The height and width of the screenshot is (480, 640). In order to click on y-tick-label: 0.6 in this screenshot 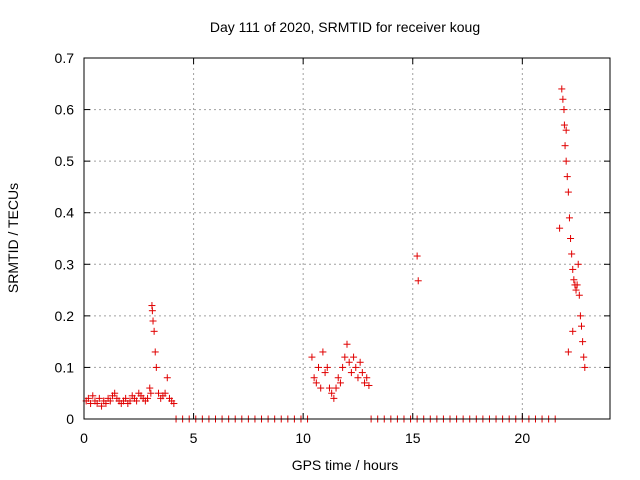, I will do `click(65, 110)`.